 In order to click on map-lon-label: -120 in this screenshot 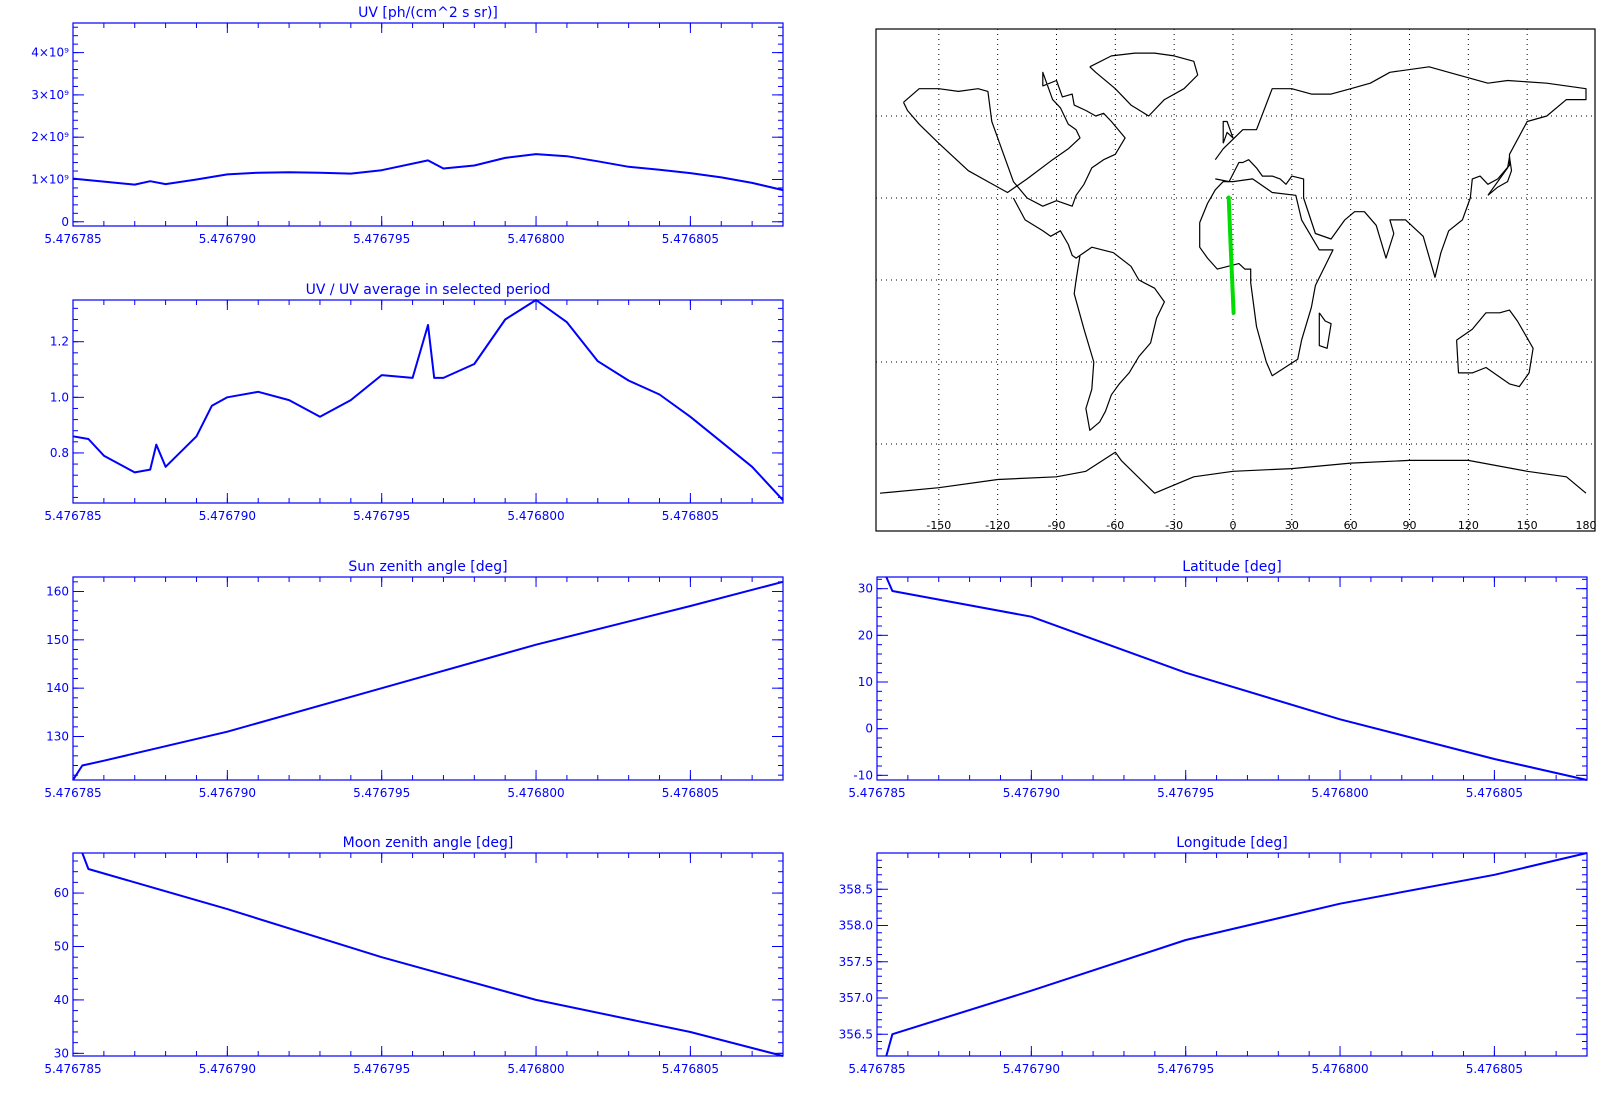, I will do `click(997, 525)`.